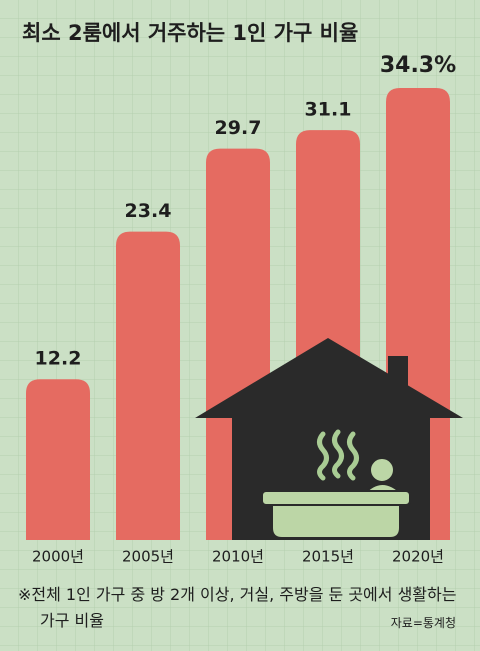 This screenshot has height=651, width=480. Describe the element at coordinates (148, 211) in the screenshot. I see `value-label: 23.4` at that location.